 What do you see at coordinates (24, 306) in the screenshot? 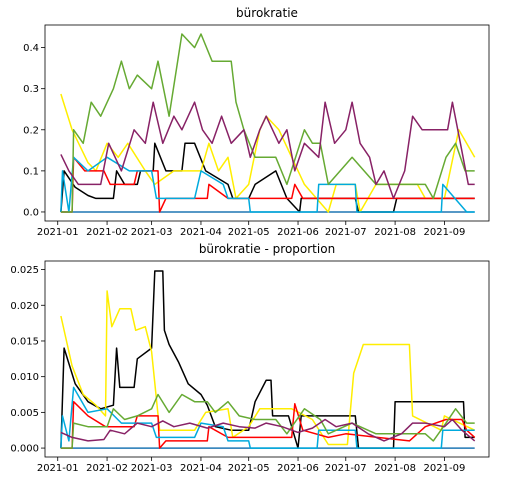
I see `y-tick-label: 0.020` at bounding box center [24, 306].